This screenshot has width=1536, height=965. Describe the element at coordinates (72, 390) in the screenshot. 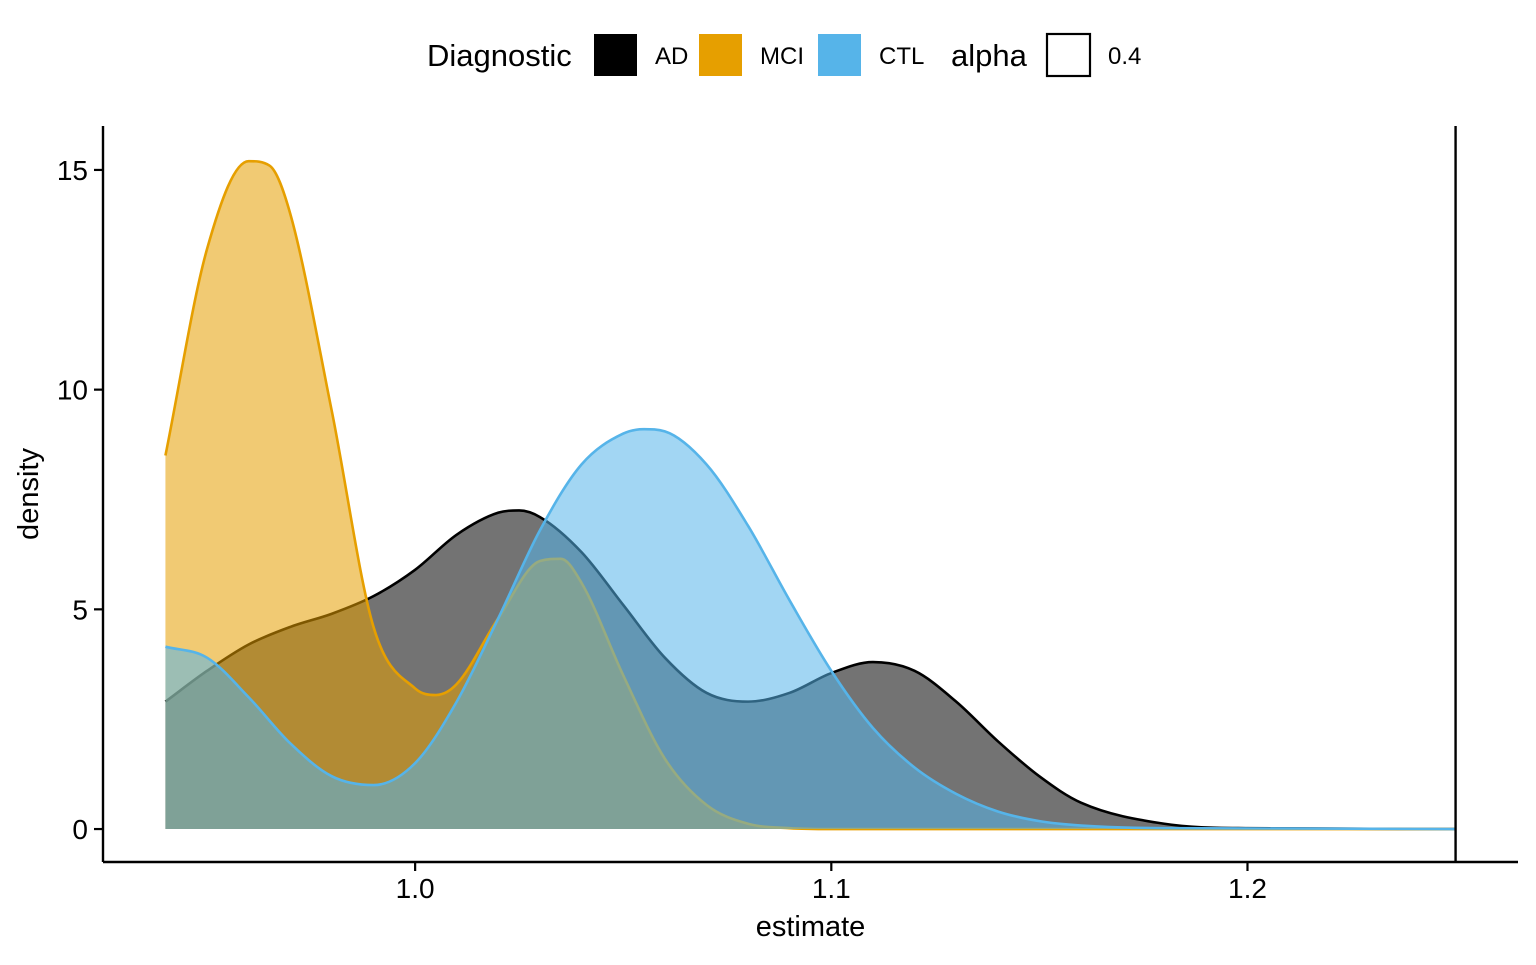

I see `y-tick-label: 10` at that location.